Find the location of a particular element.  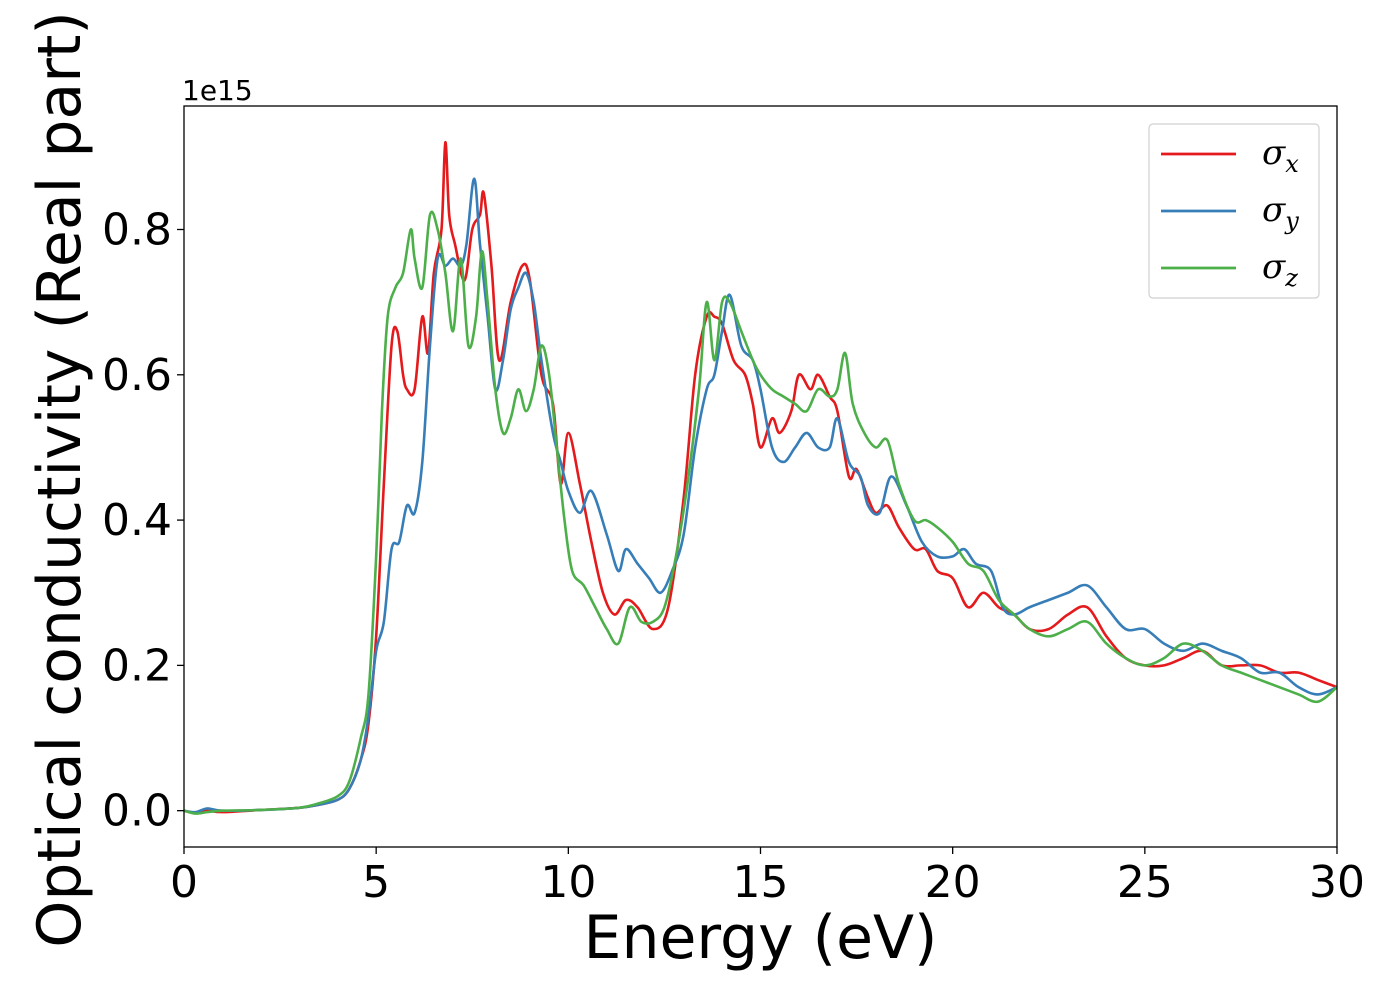

x-axis: 0 5 10 15 20 25 30 is located at coordinates (767, 877).